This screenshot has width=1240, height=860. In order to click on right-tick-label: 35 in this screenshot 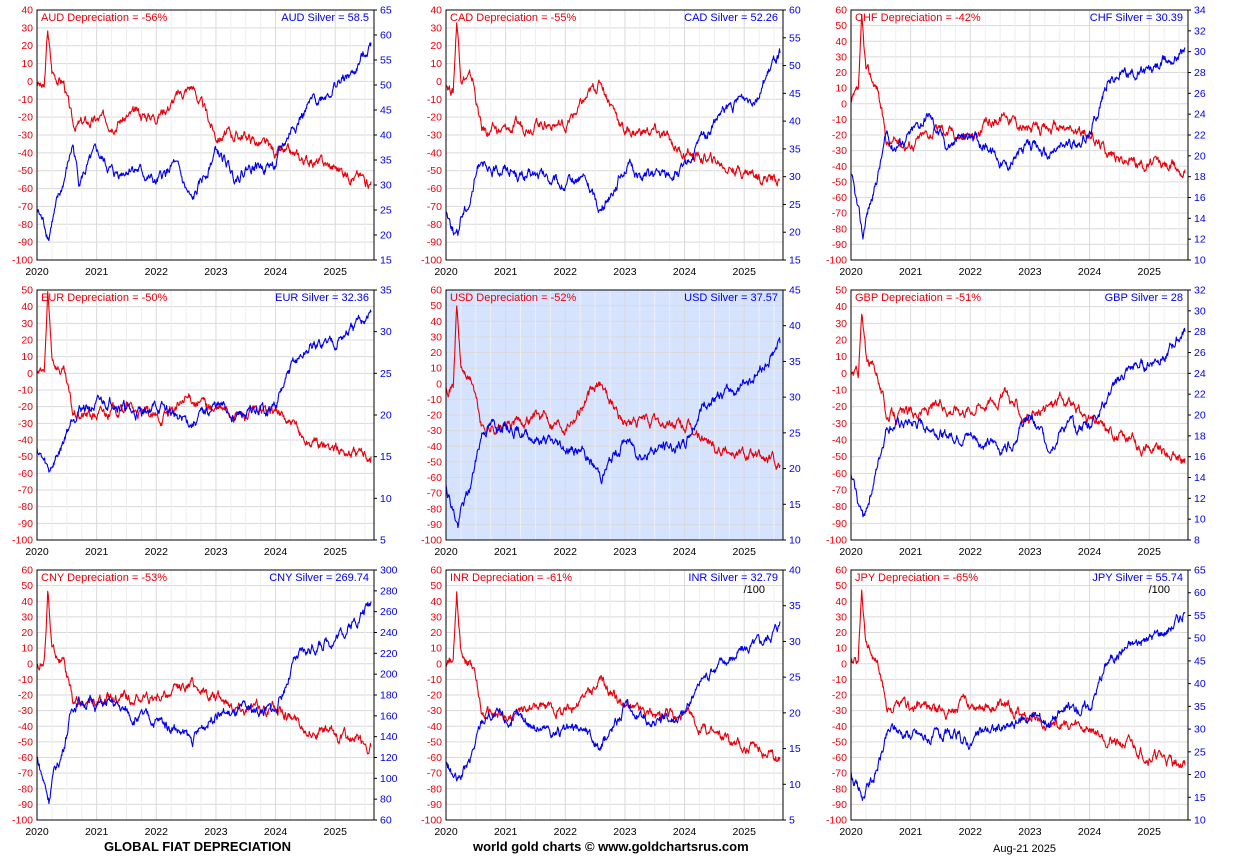, I will do `click(1200, 707)`.